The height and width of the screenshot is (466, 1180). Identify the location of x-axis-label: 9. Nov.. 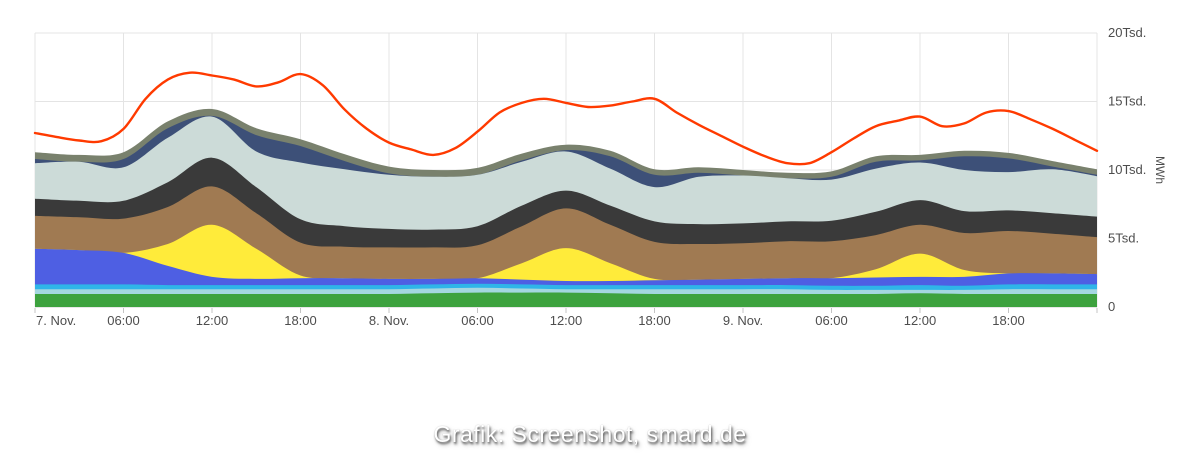
(743, 320).